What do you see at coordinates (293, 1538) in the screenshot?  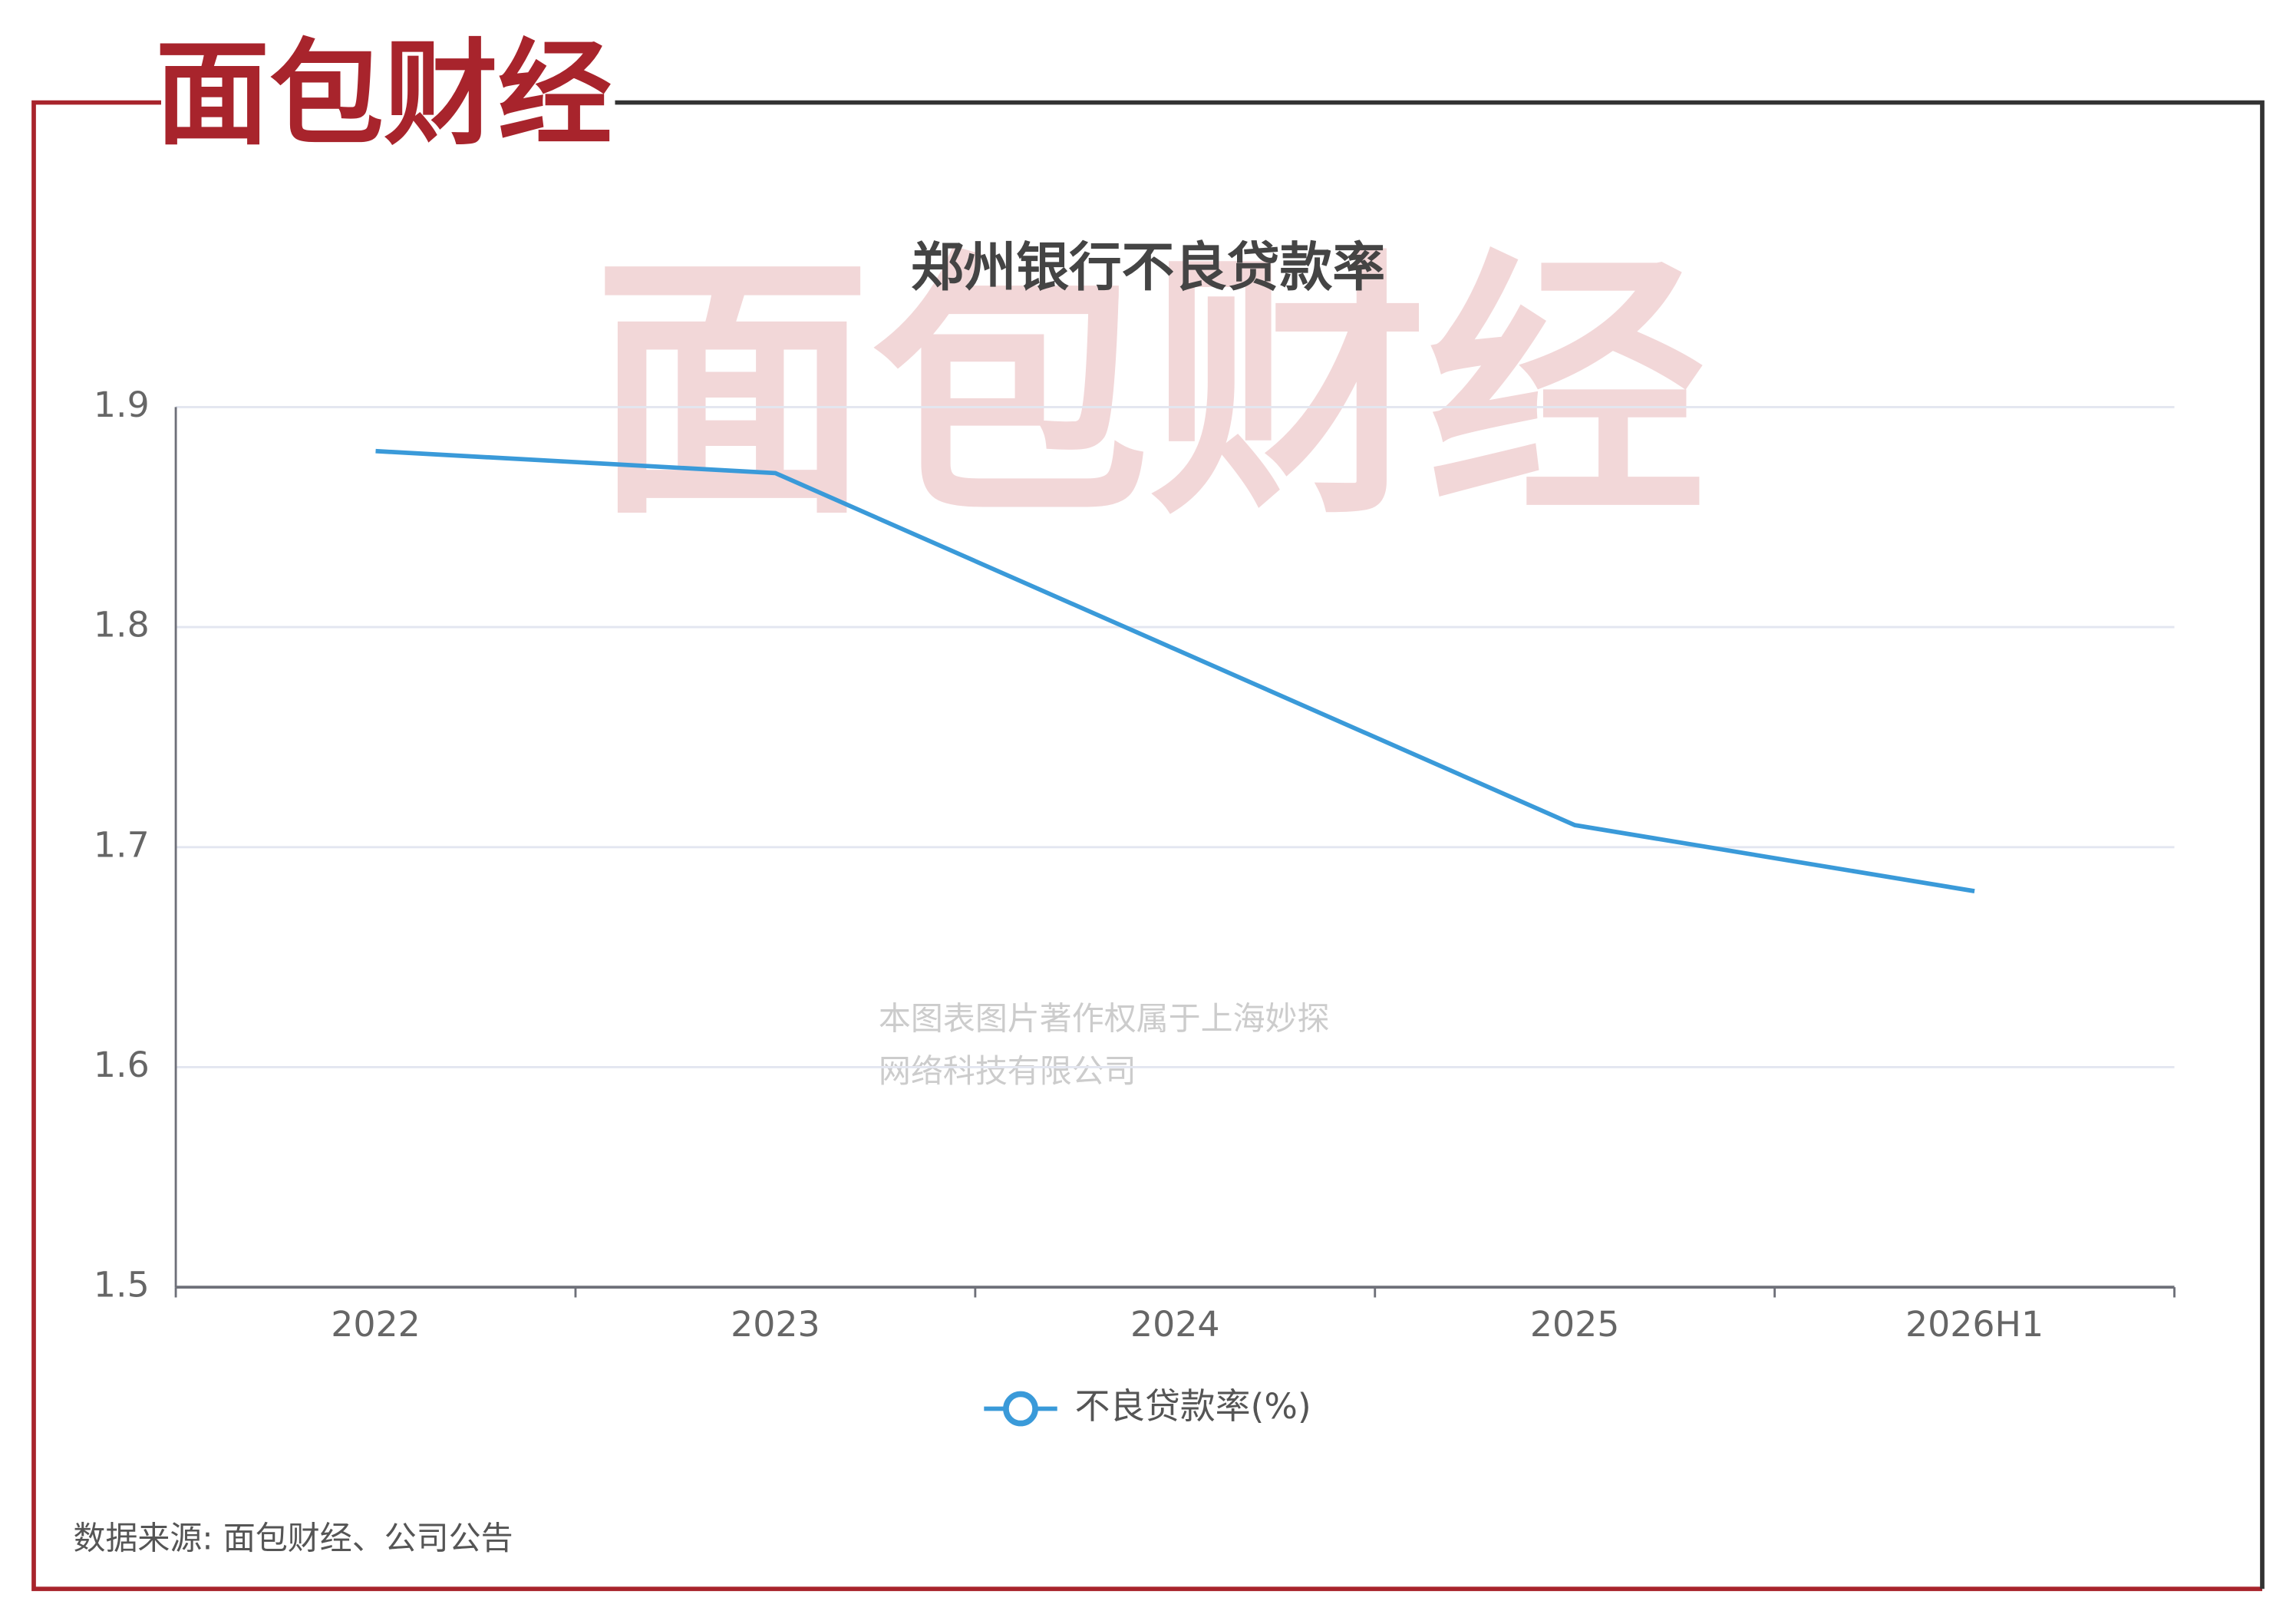 I see `source-note: 数据来源: 面包财经、公司公告` at bounding box center [293, 1538].